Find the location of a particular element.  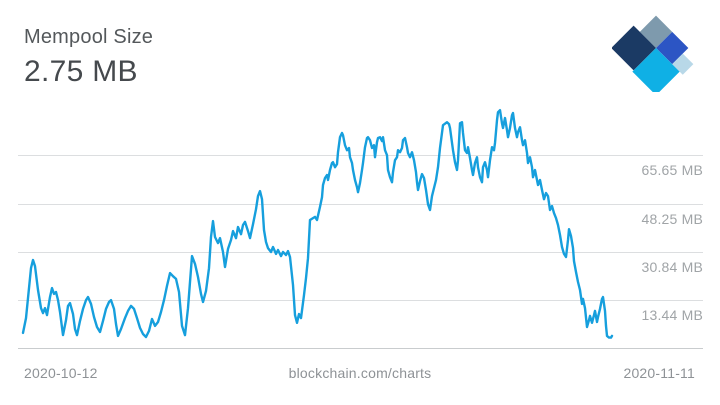

blockchain-logo-icon is located at coordinates (652, 55).